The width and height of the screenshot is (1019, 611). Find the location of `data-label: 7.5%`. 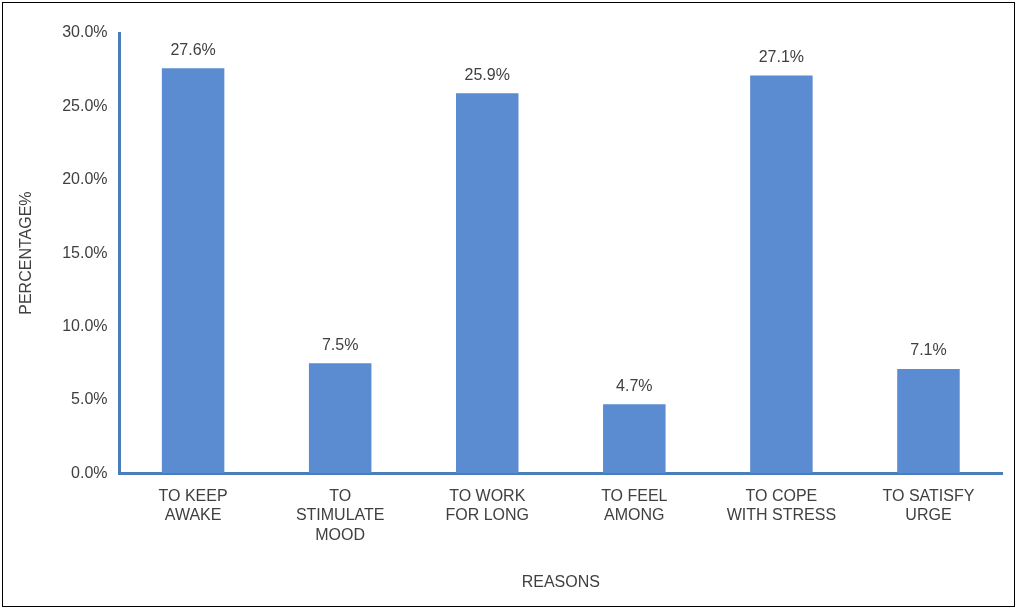

data-label: 7.5% is located at coordinates (340, 344).